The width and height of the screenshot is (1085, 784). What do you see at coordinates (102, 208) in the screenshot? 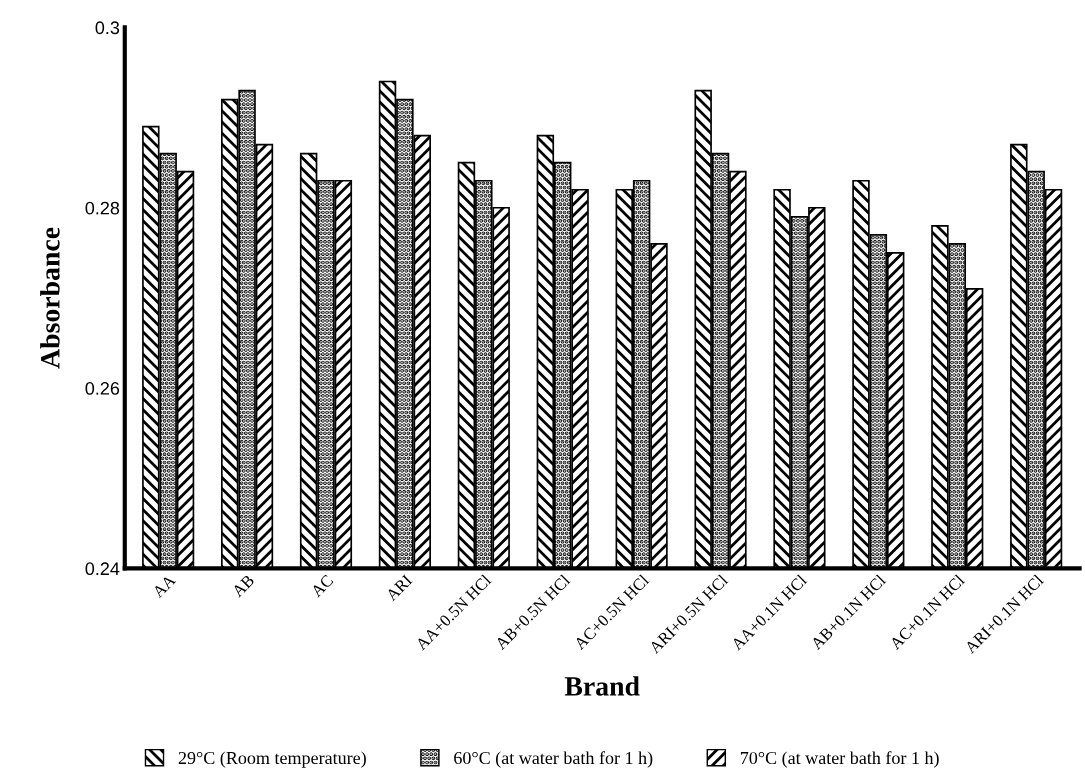
I see `y-tick-label: 0.28` at bounding box center [102, 208].